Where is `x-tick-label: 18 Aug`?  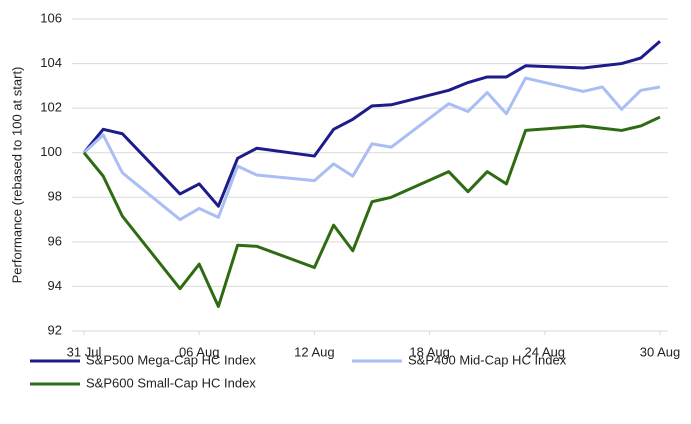 x-tick-label: 18 Aug is located at coordinates (429, 351).